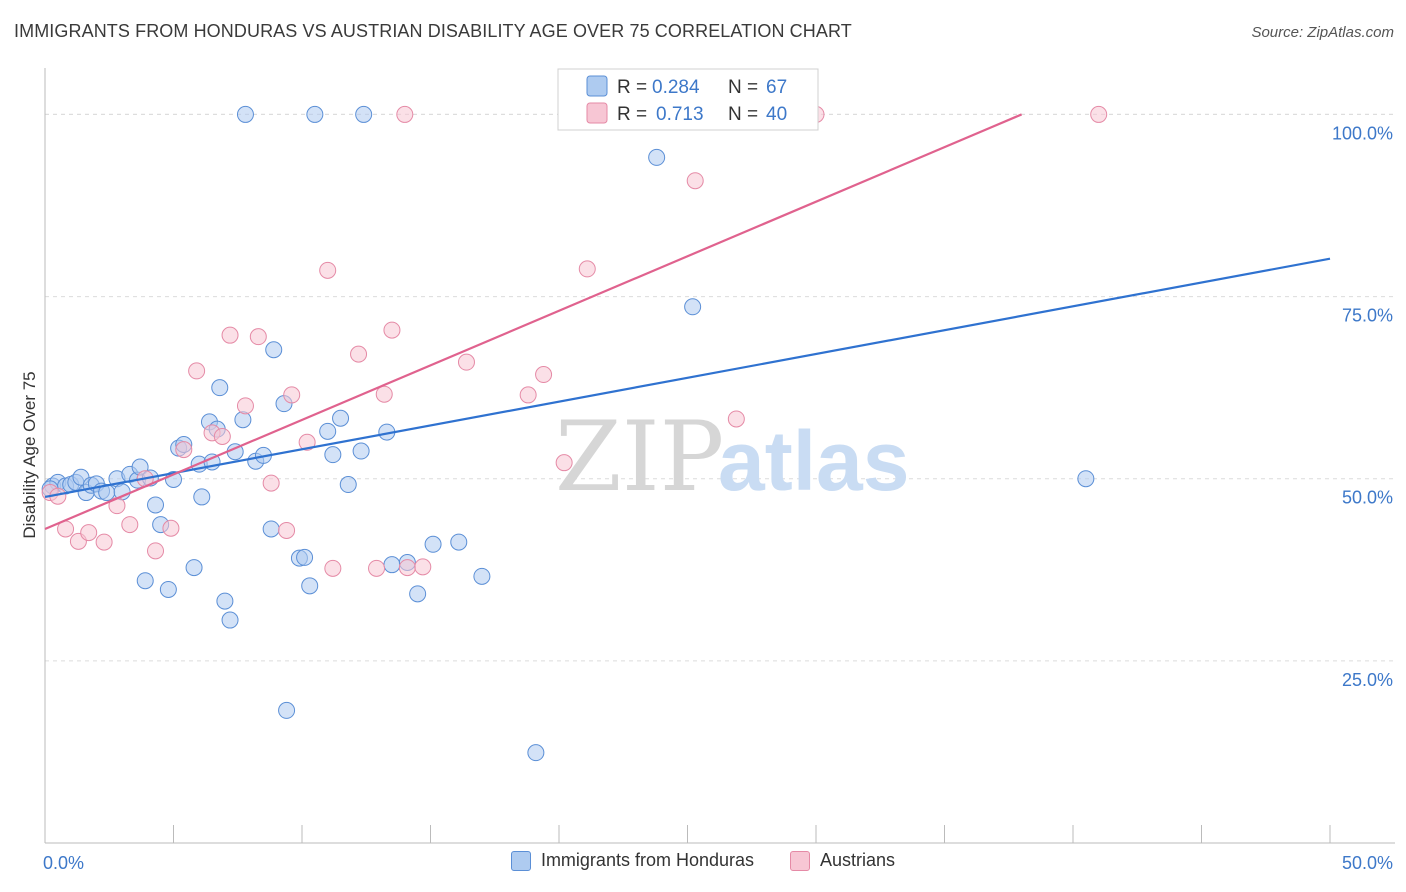  What do you see at coordinates (597, 113) in the screenshot?
I see `legend-pink-swatch` at bounding box center [597, 113].